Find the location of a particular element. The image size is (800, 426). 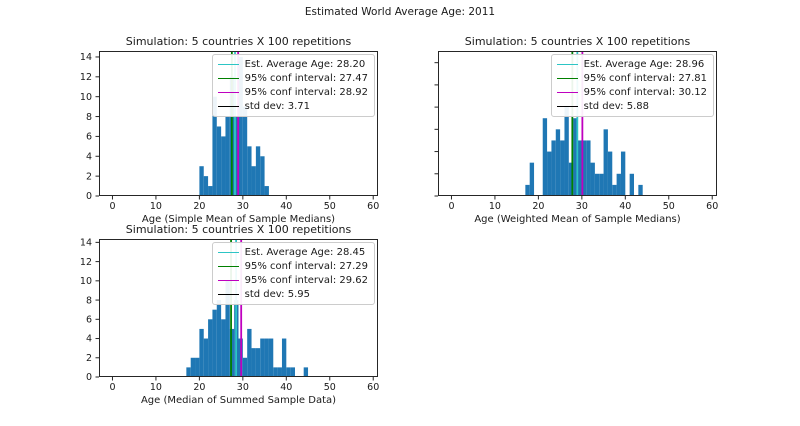

legend-label: Est. Average Age: 28.20 is located at coordinates (305, 64).